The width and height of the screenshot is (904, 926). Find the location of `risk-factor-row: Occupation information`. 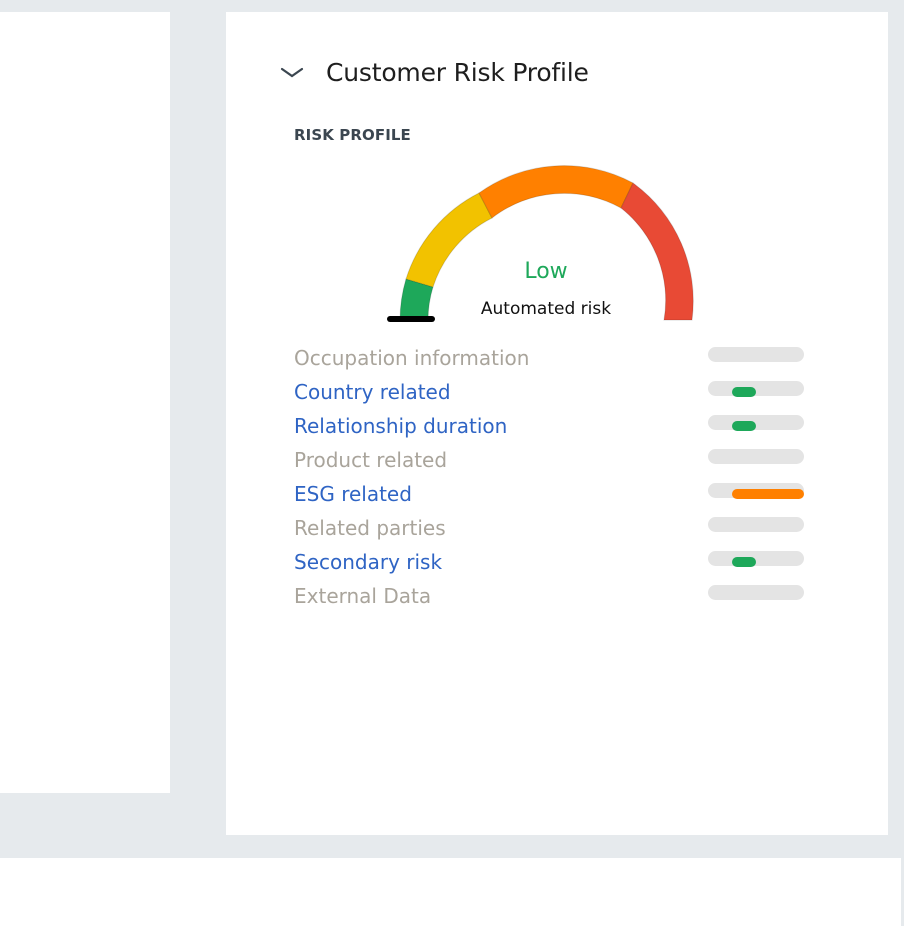

risk-factor-row: Occupation information is located at coordinates (554, 359).